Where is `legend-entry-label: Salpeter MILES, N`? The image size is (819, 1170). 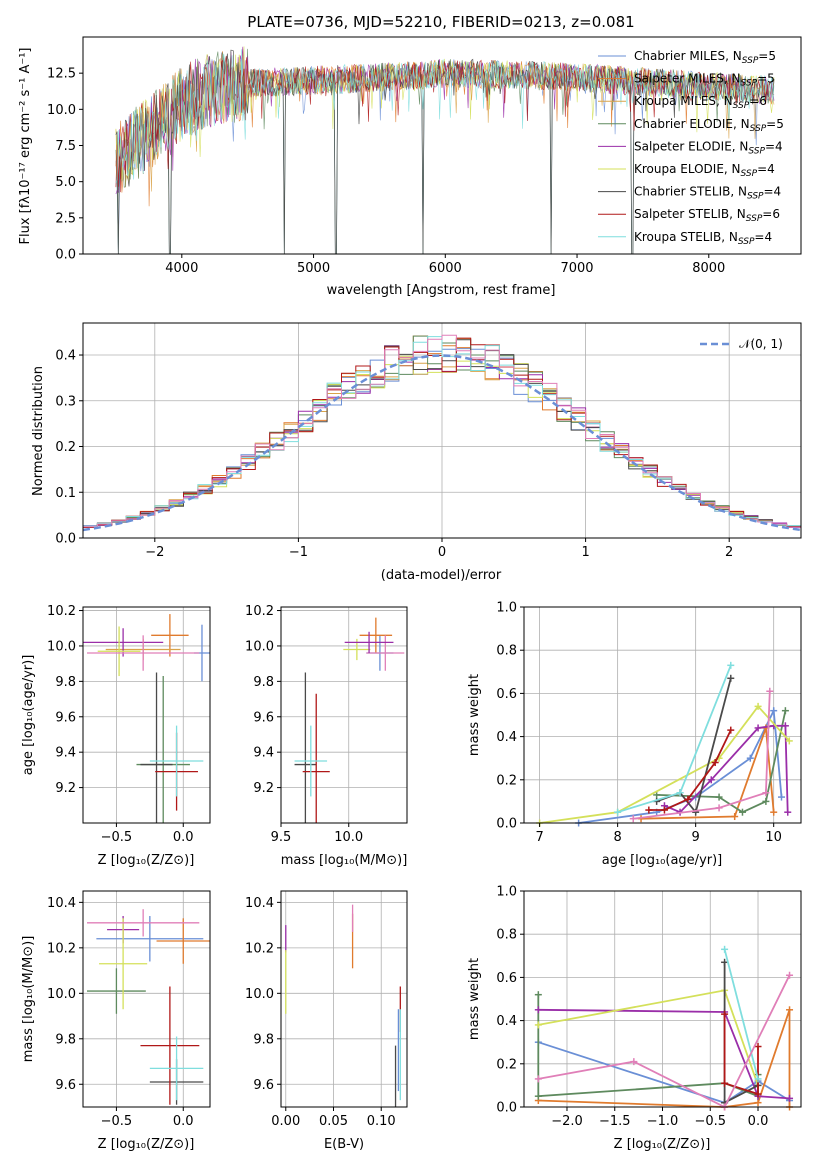 legend-entry-label: Salpeter MILES, N is located at coordinates (687, 79).